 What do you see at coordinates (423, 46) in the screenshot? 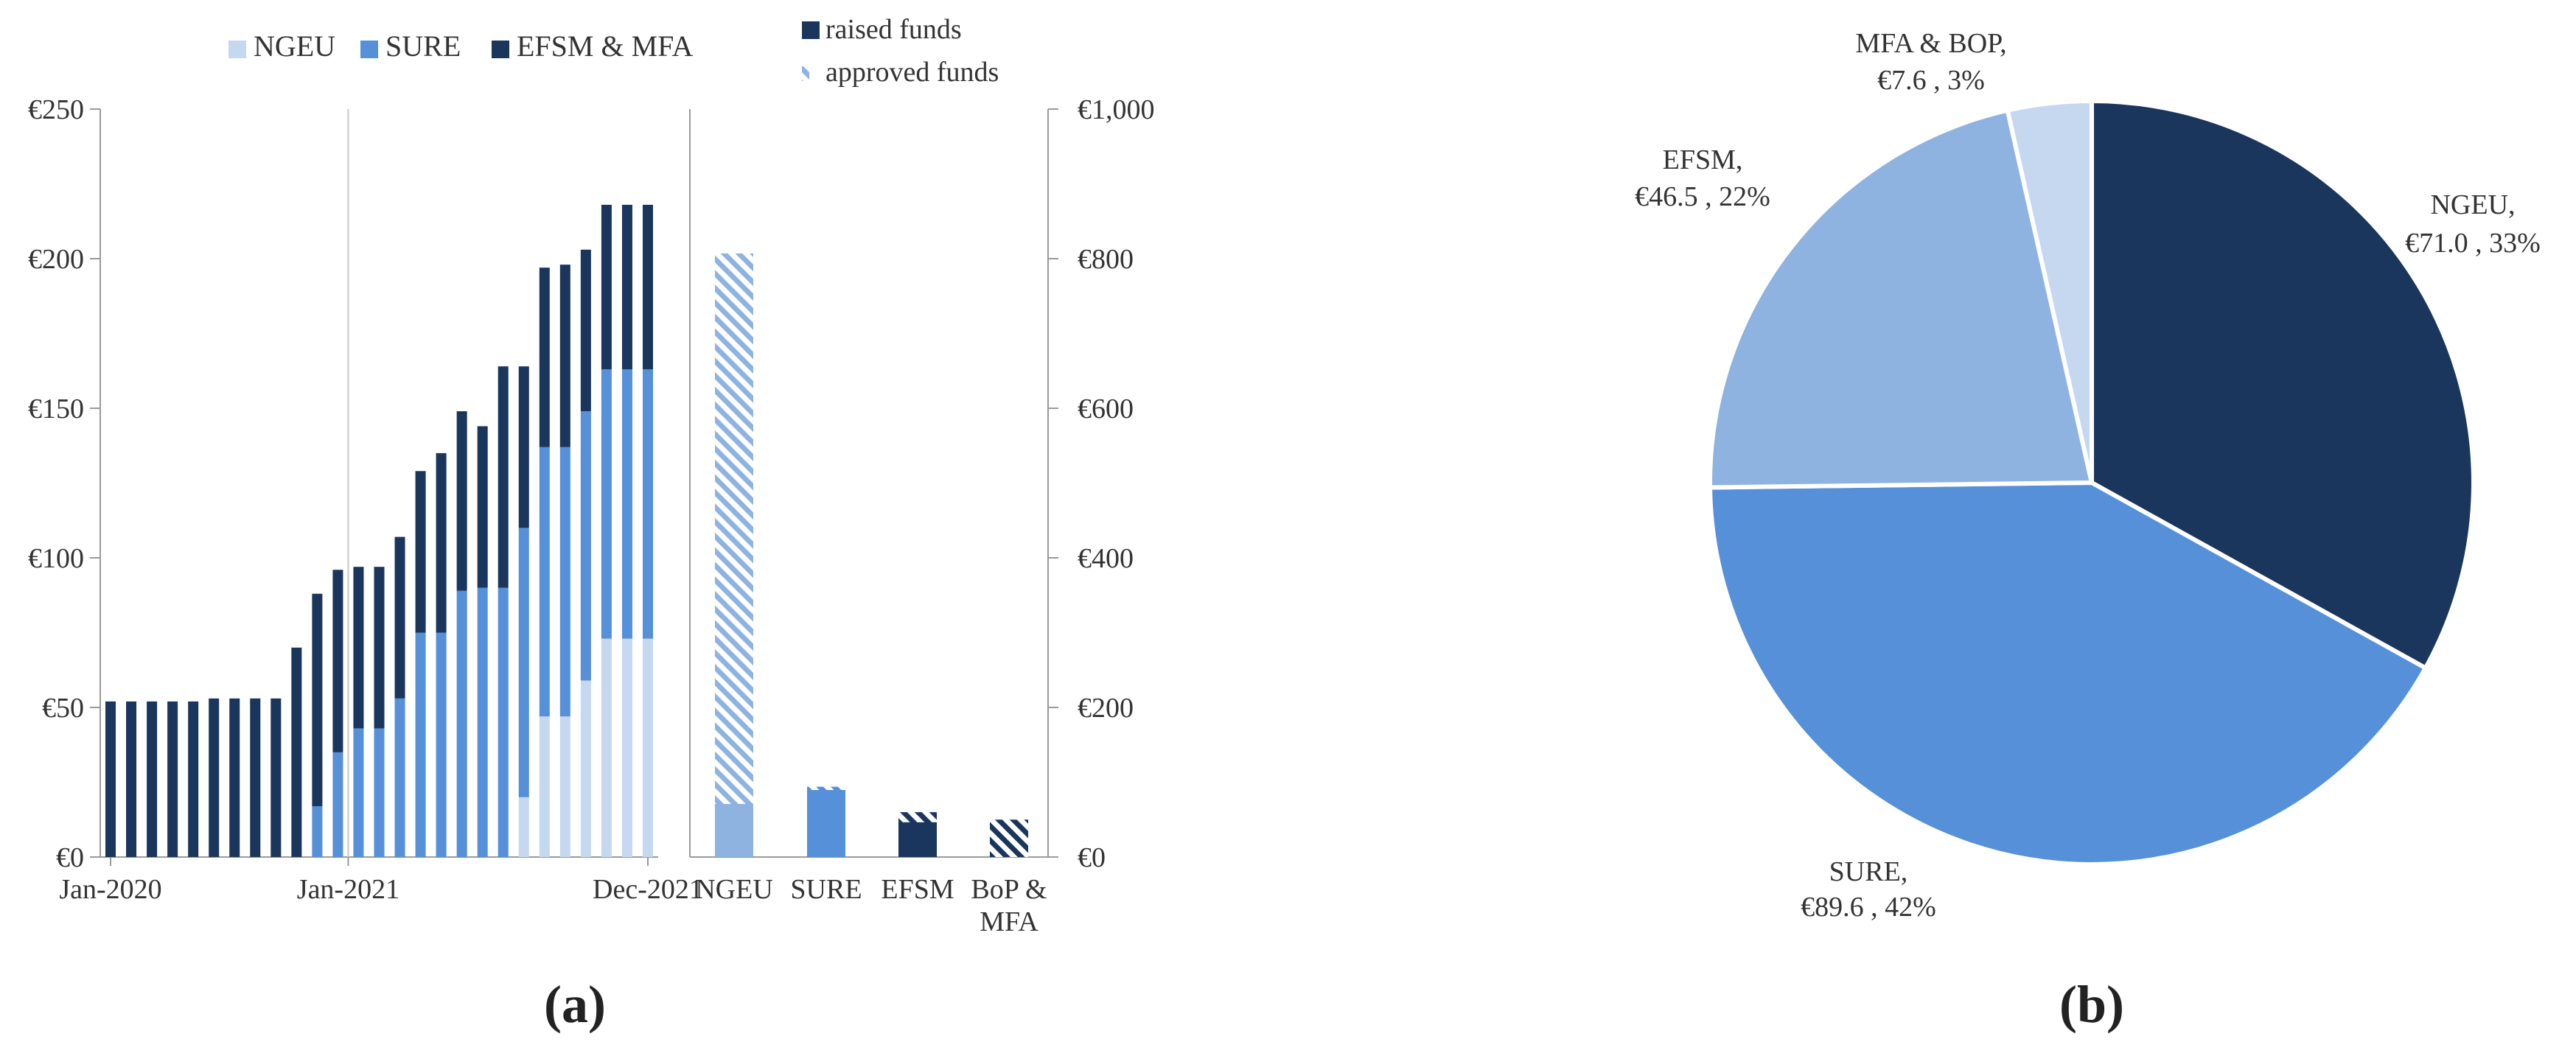
I see `legend-label-left: SURE` at bounding box center [423, 46].